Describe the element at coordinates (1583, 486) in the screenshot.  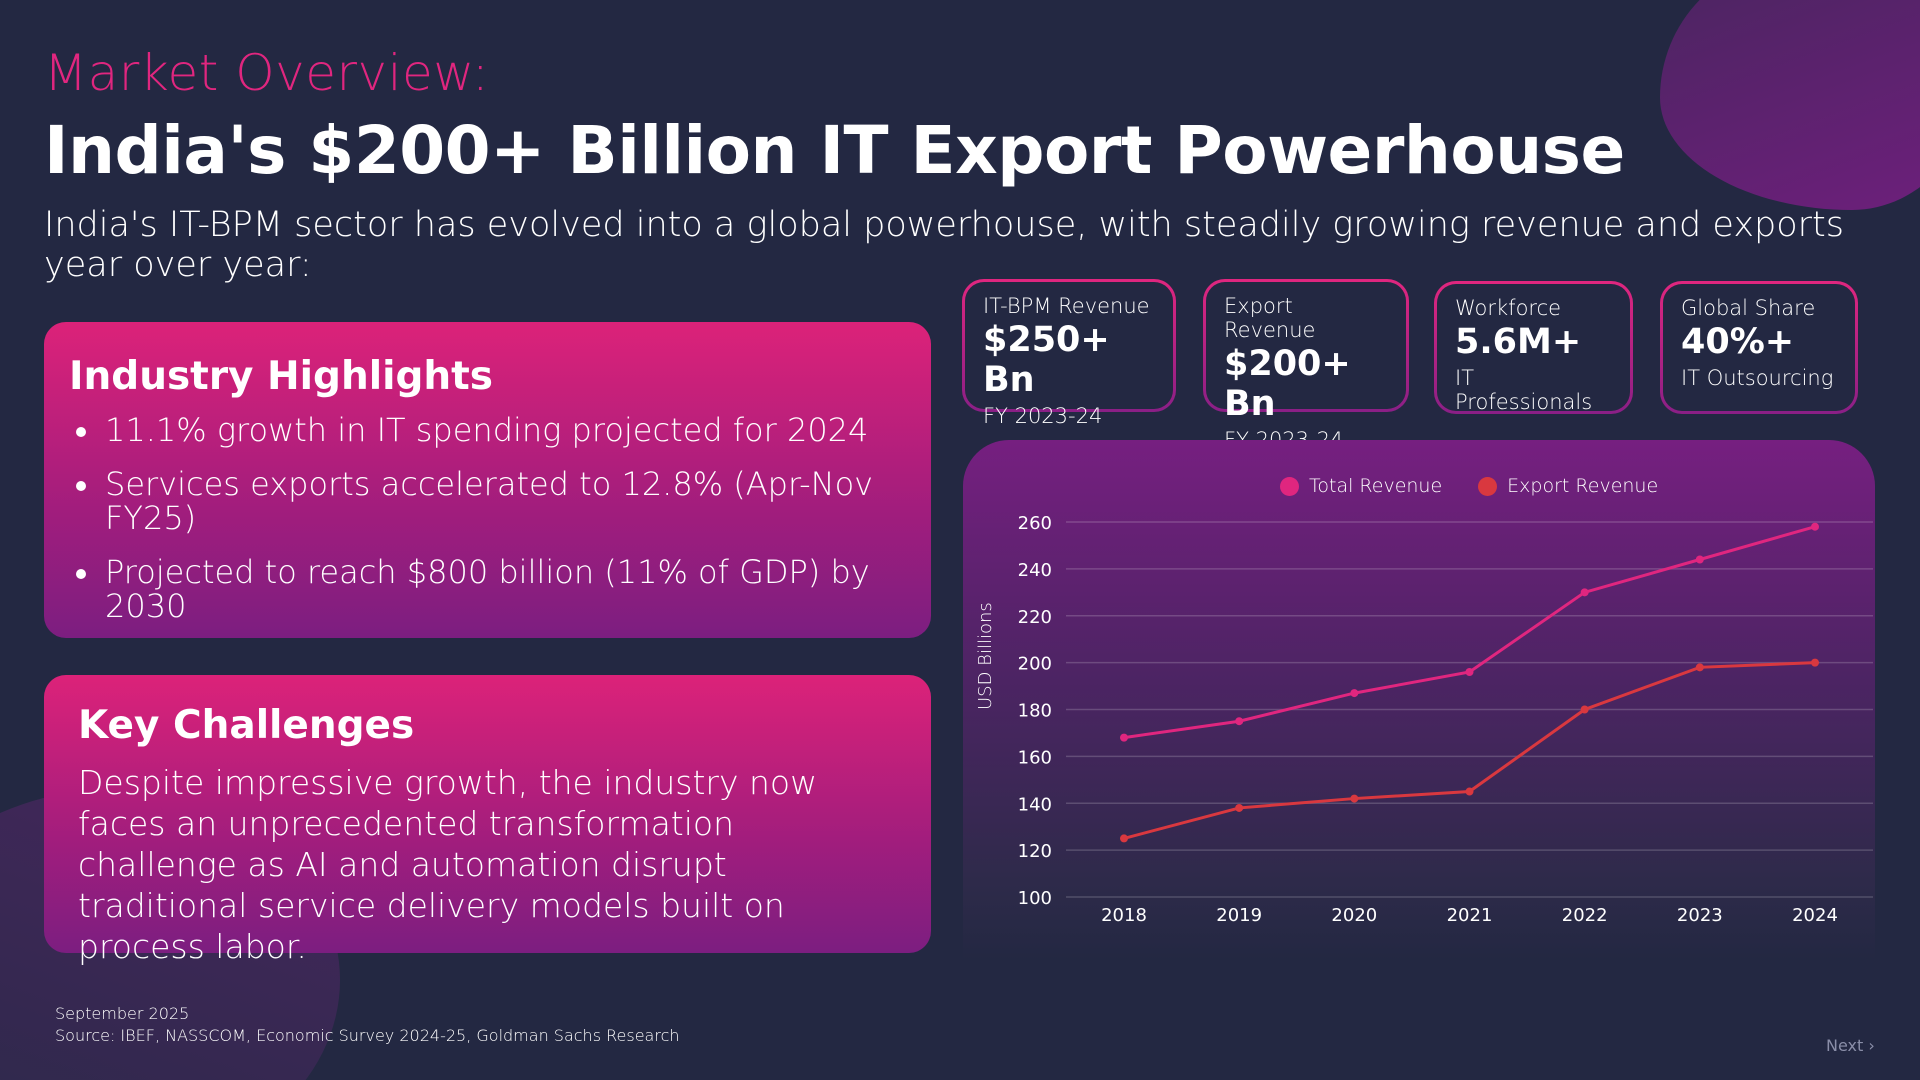
I see `legend-label: Export Revenue` at that location.